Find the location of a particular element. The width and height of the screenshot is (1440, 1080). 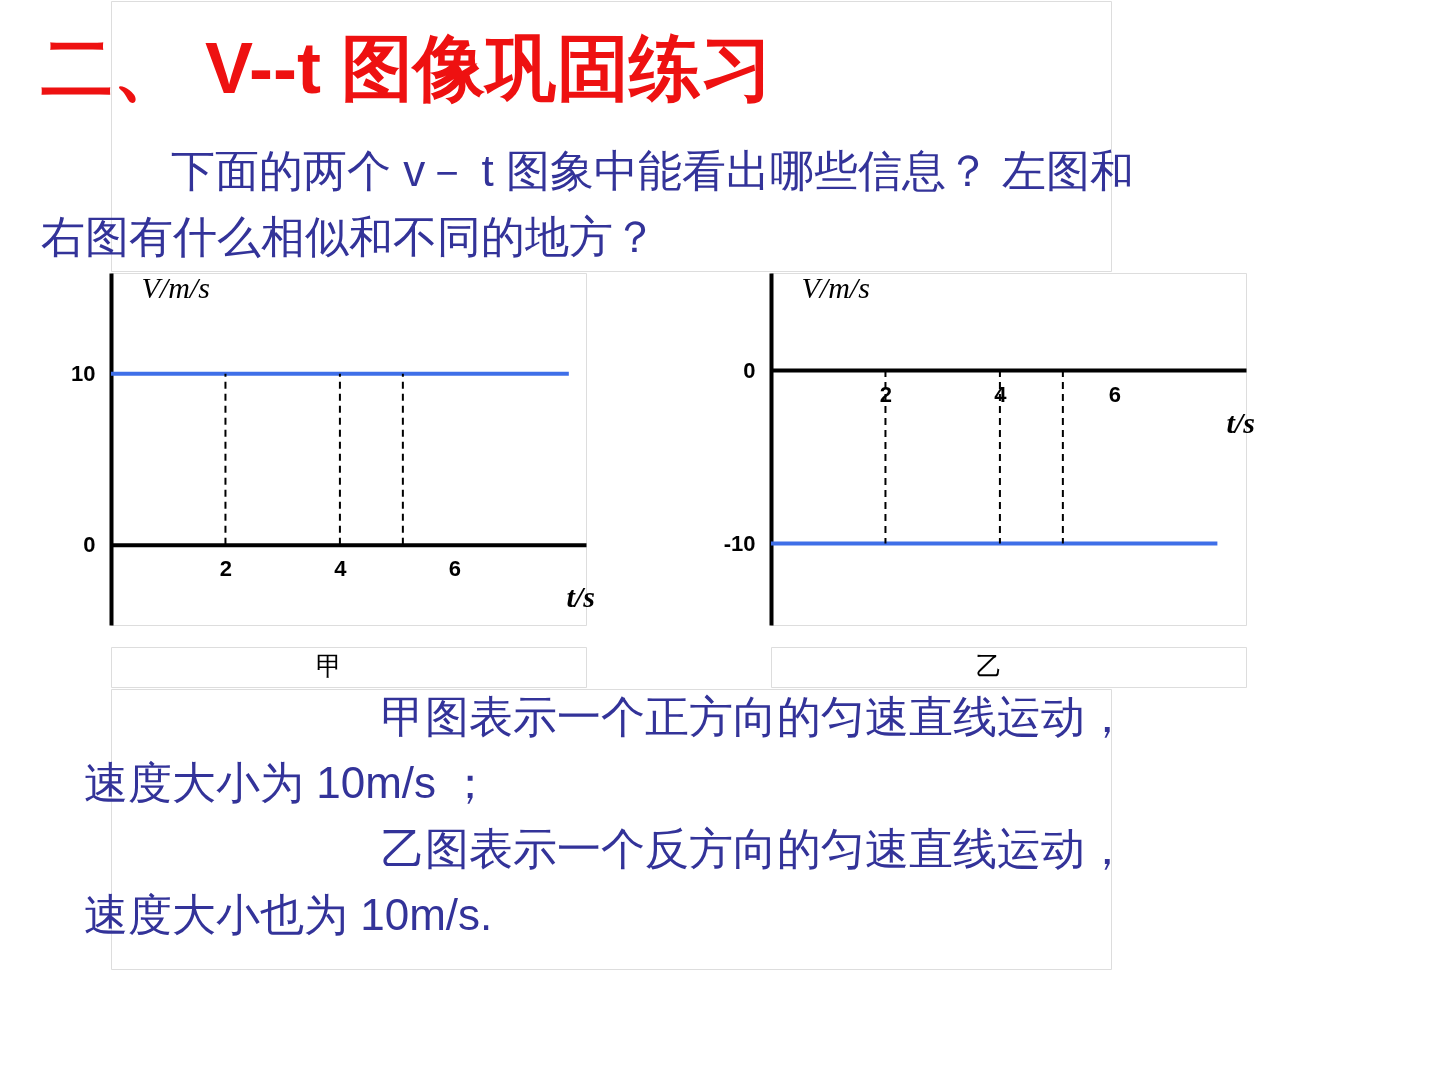

text: 乙 is located at coordinates (988, 666).